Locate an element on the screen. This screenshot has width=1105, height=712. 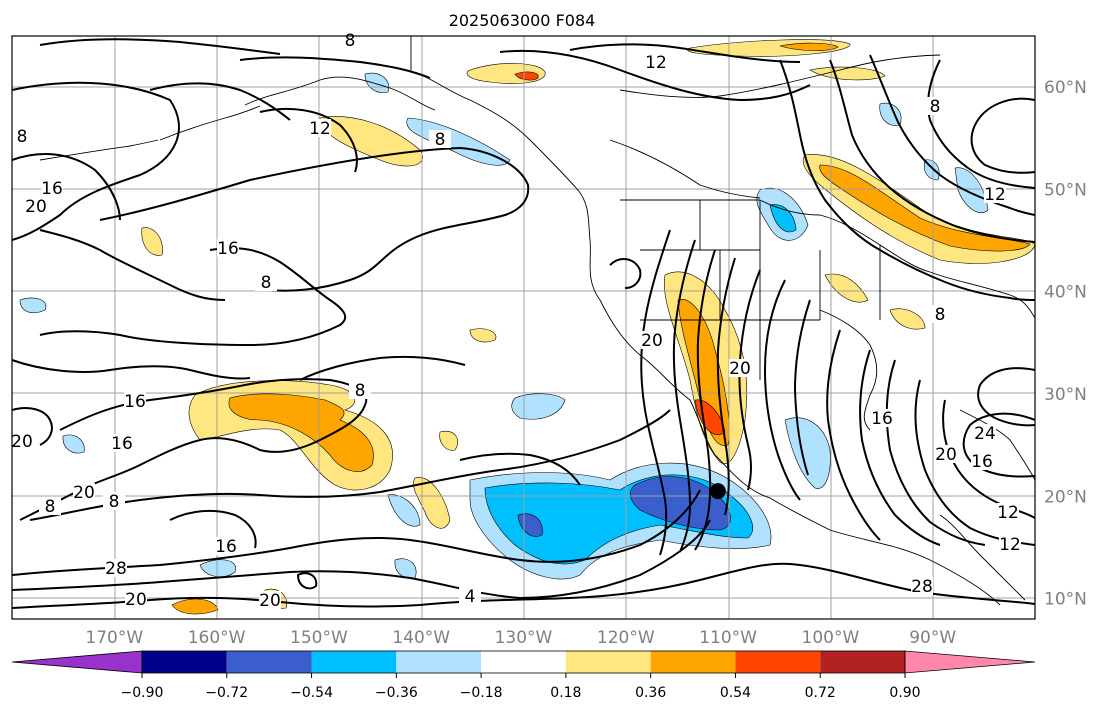
colorbar-tick-label: 0.36 is located at coordinates (650, 693).